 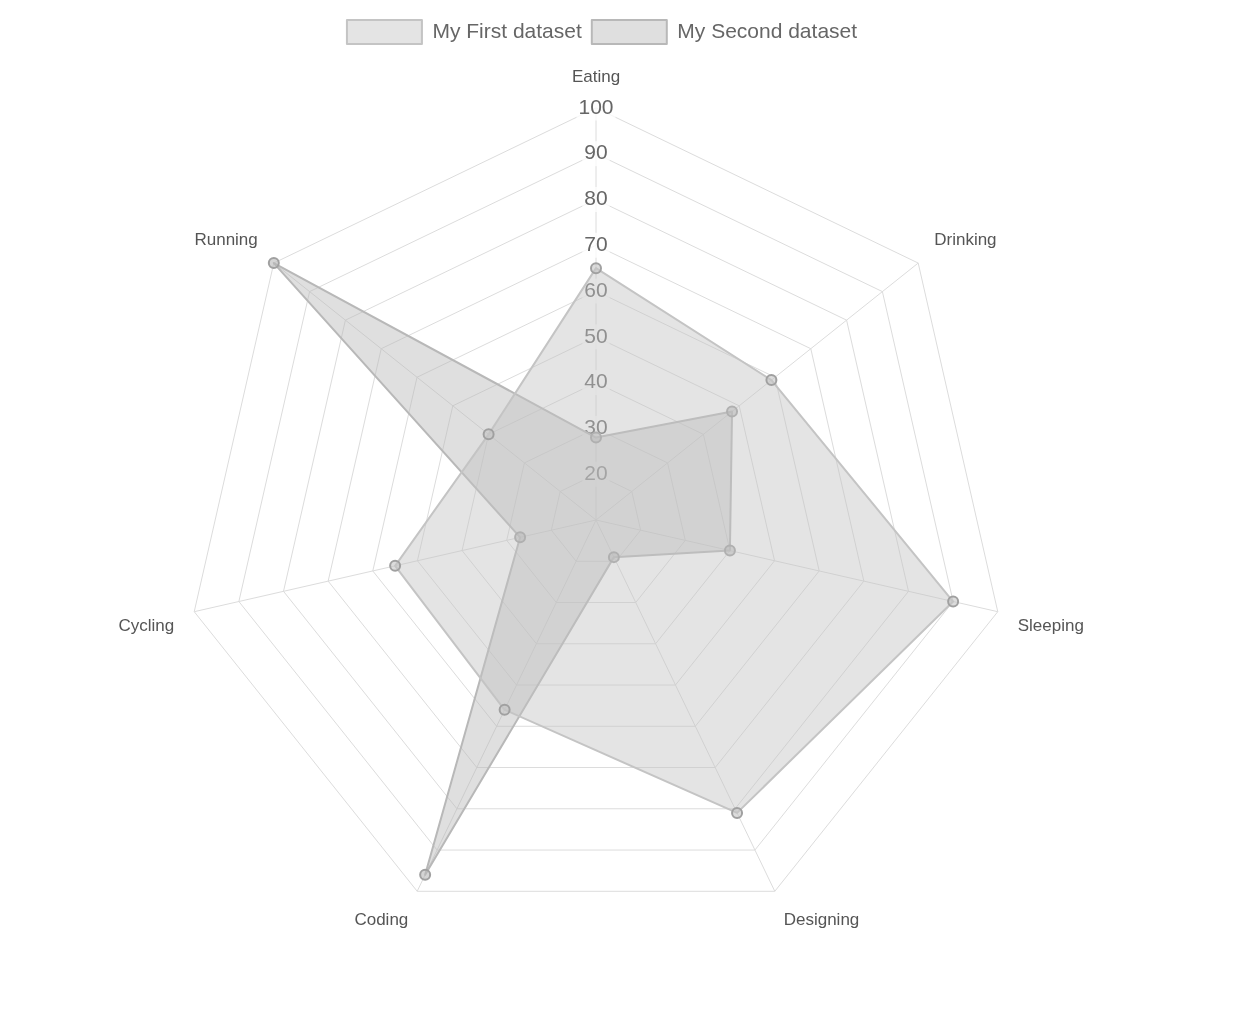 What do you see at coordinates (146, 626) in the screenshot?
I see `spoke-label: Cycling` at bounding box center [146, 626].